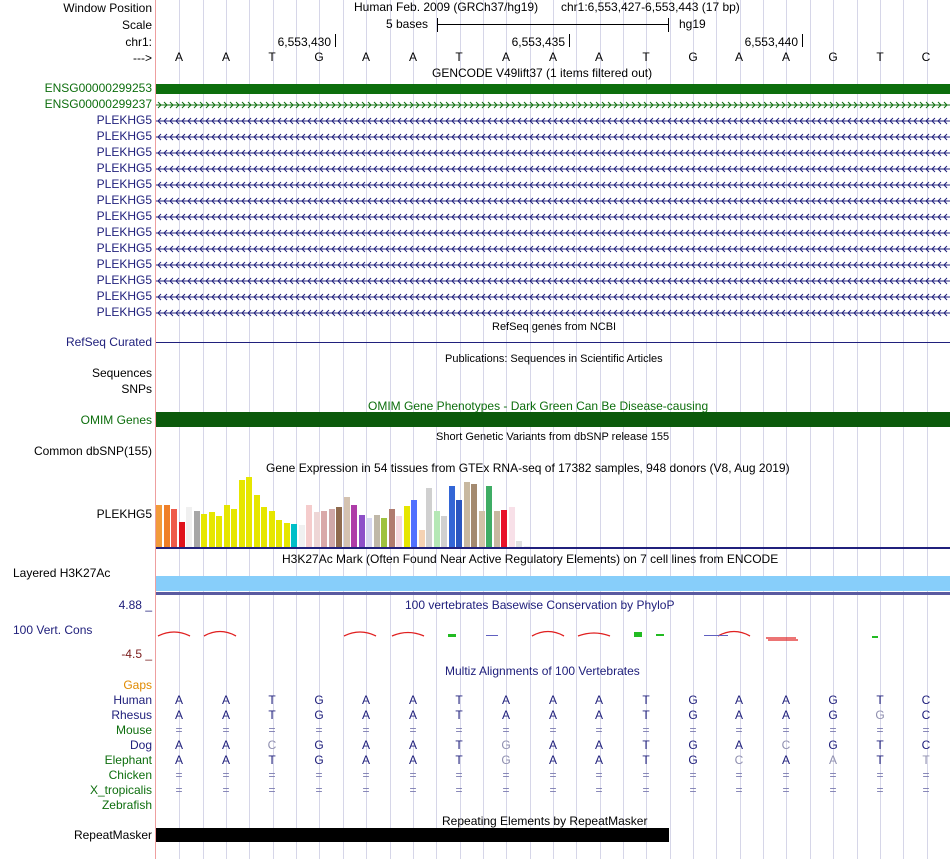 The image size is (950, 859). Describe the element at coordinates (124, 514) in the screenshot. I see `gtex-gene-label: PLEKHG5` at that location.